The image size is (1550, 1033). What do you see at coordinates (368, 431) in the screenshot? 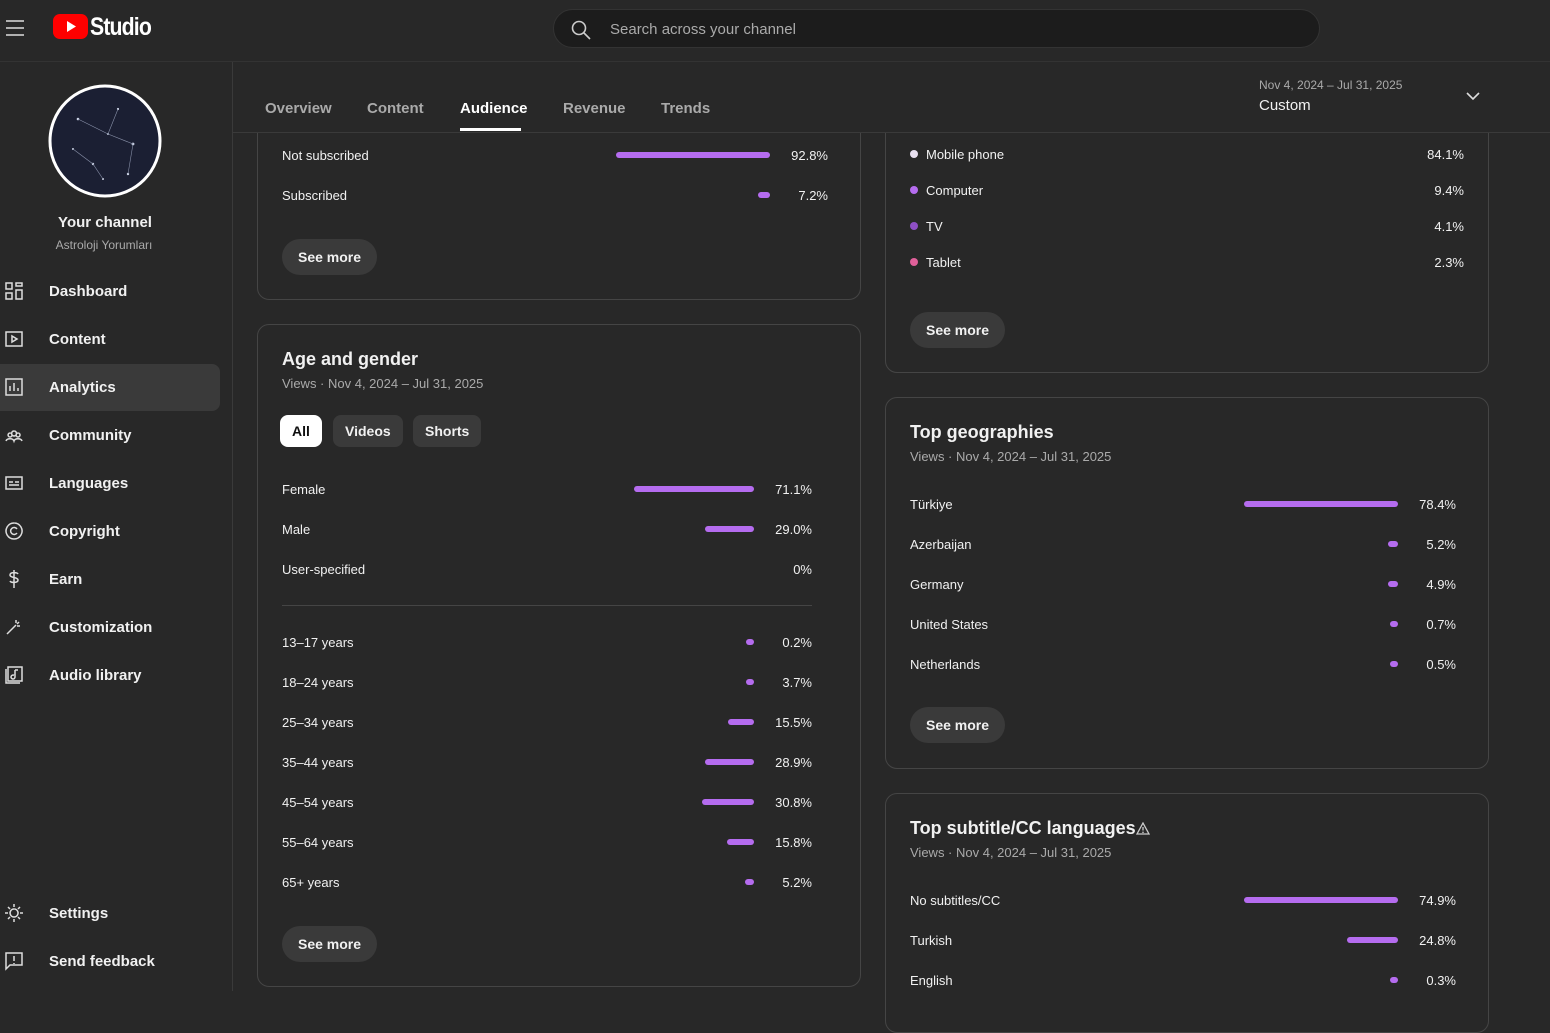
I see `filter-chip: Videos` at bounding box center [368, 431].